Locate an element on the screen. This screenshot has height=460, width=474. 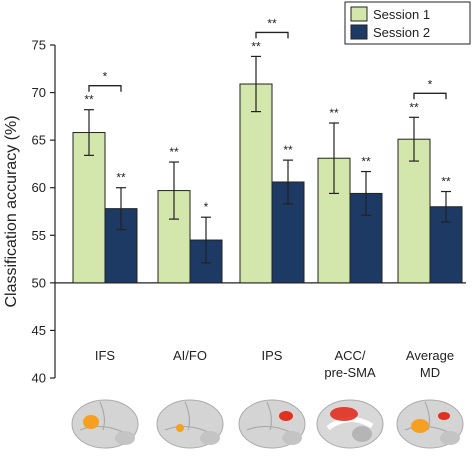
y-tick-label: 60 is located at coordinates (39, 187).